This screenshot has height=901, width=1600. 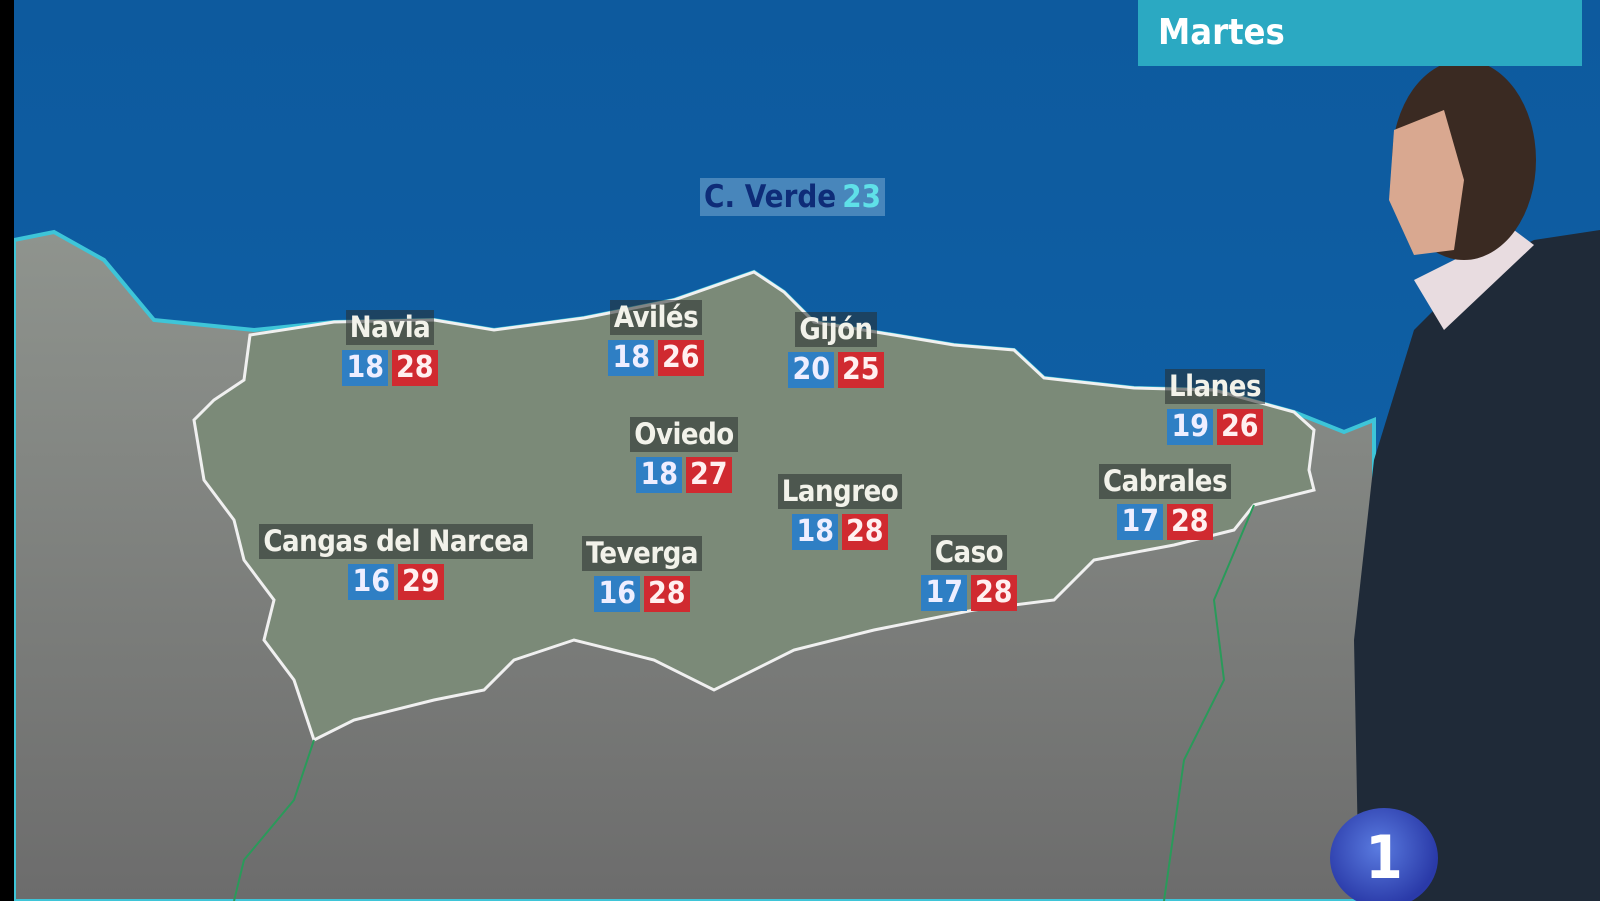 What do you see at coordinates (396, 562) in the screenshot?
I see `city-cangas-del-narcea: Cangas del Narcea 16 29` at bounding box center [396, 562].